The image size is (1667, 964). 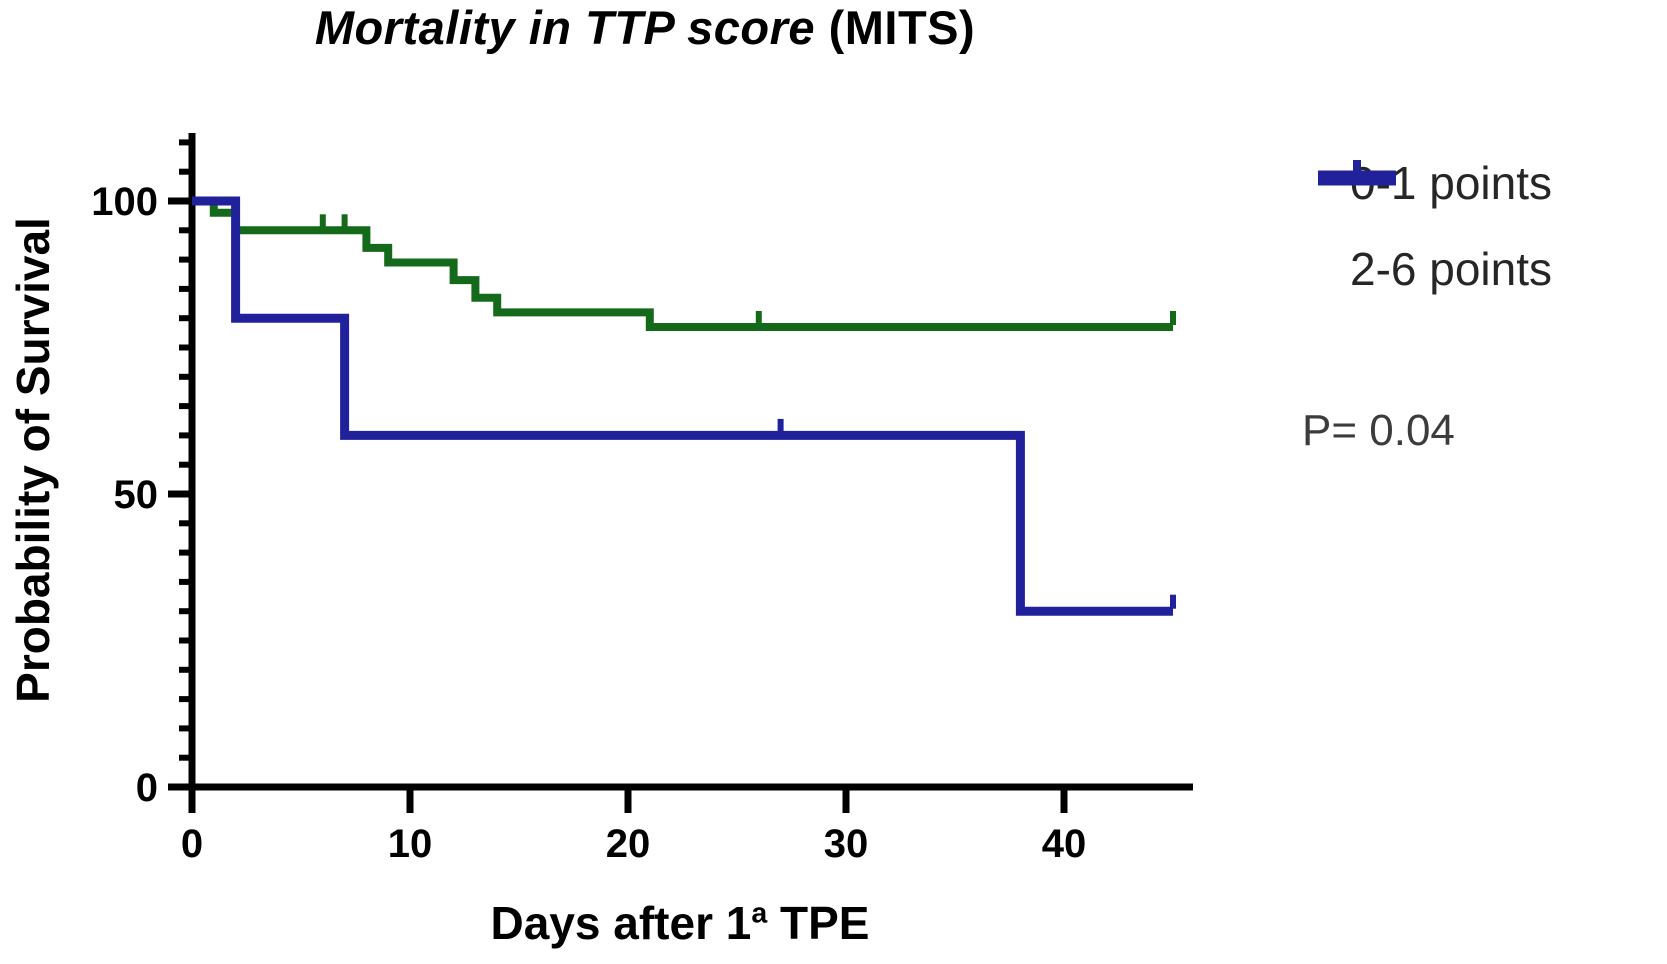 I want to click on y-axis-title: Probability of Survival, so click(x=33, y=460).